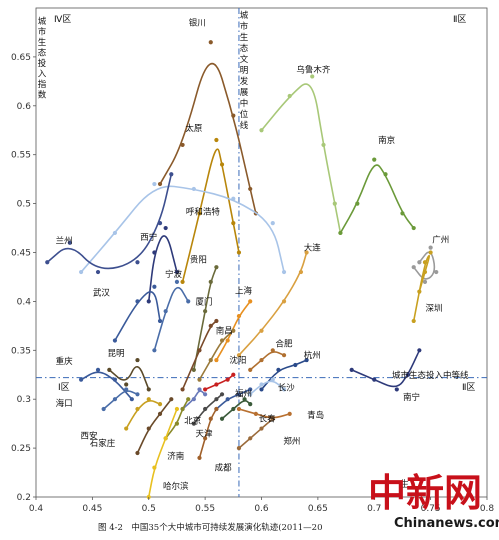  What do you see at coordinates (88, 435) in the screenshot?
I see `city-label: 西安` at bounding box center [88, 435].